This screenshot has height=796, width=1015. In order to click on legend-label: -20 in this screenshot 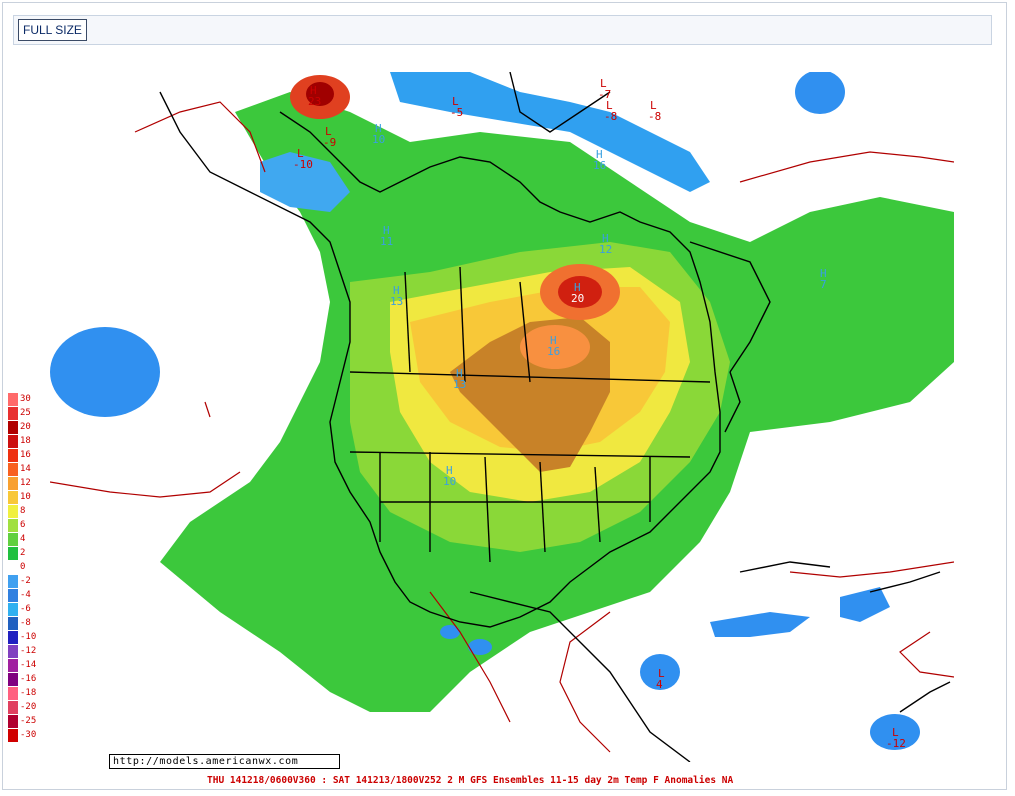, I will do `click(28, 707)`.